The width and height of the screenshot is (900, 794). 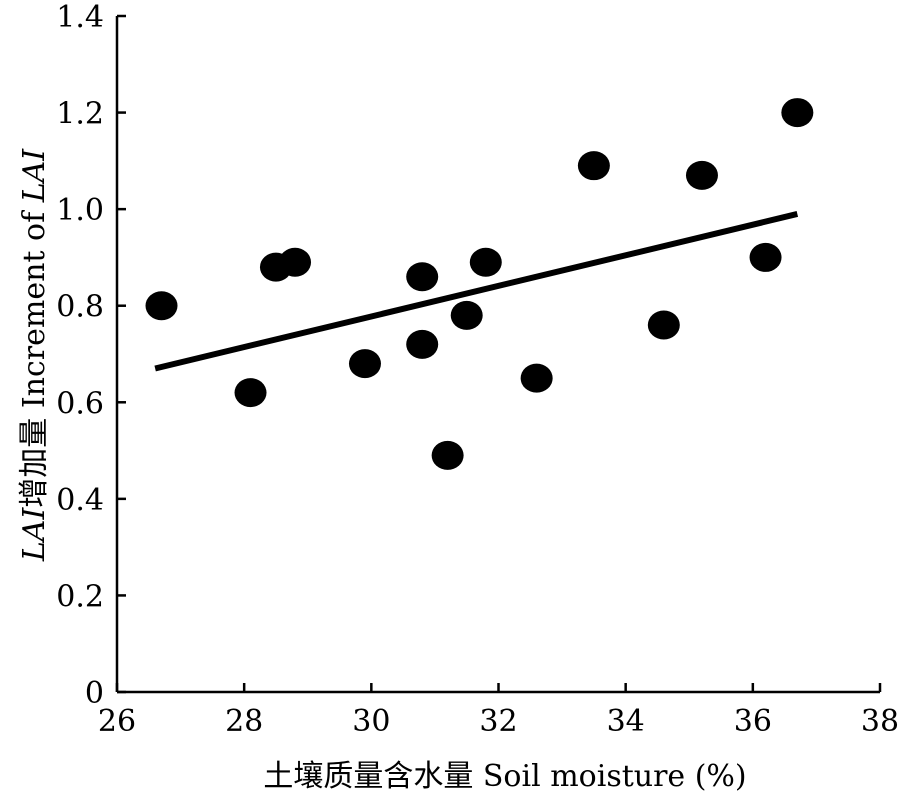 I want to click on x-tick-label: 34, so click(x=626, y=721).